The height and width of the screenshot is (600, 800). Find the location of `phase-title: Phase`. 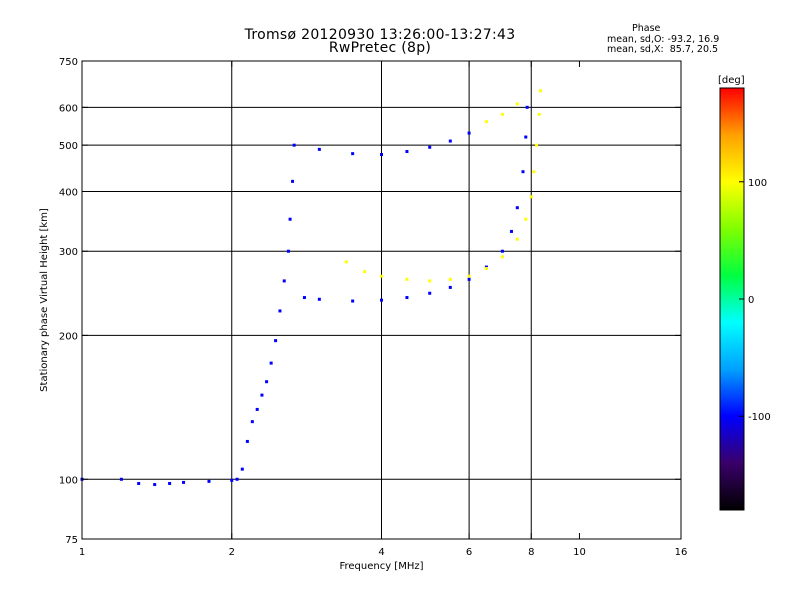

phase-title: Phase is located at coordinates (646, 28).